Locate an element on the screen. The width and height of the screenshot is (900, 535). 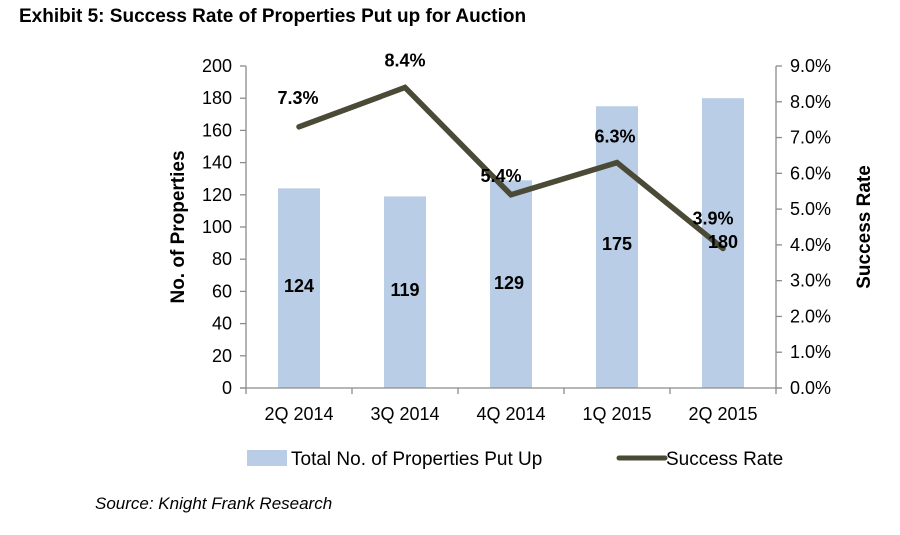
y-tick-label: 120 is located at coordinates (217, 195).